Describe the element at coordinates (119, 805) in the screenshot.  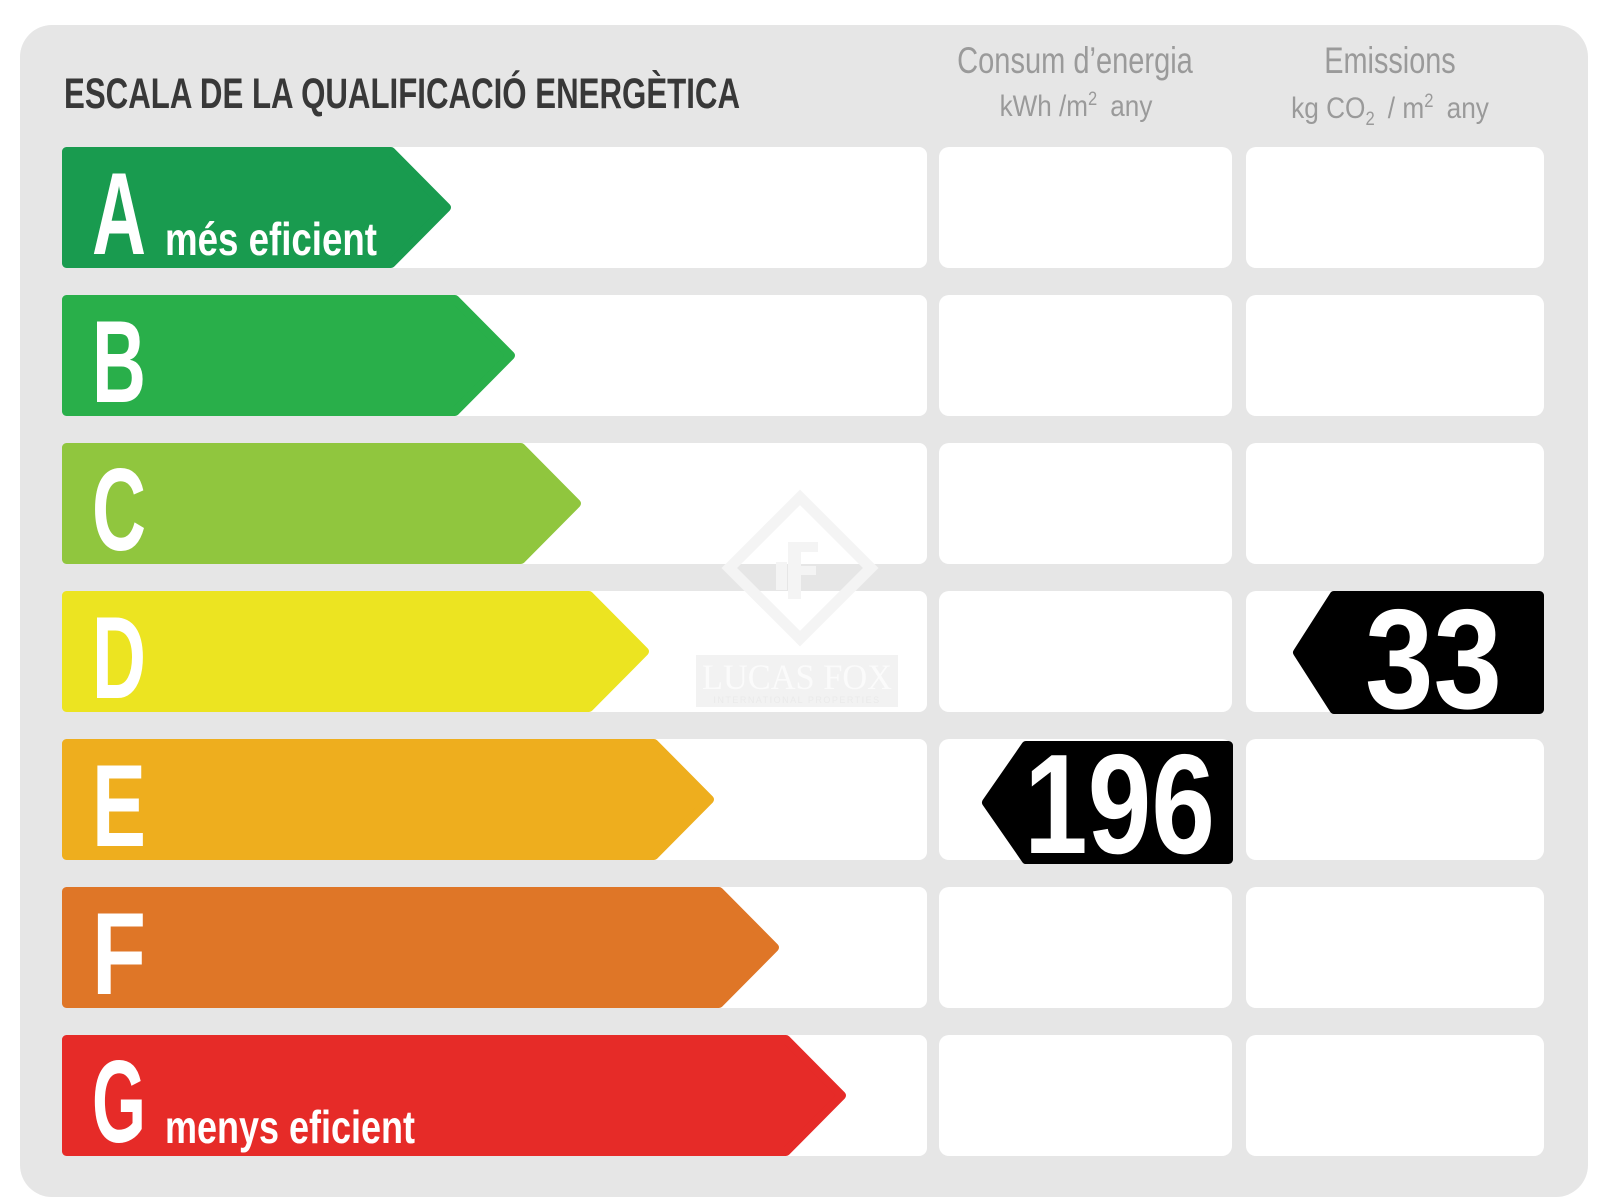
I see `svg-text: E` at that location.